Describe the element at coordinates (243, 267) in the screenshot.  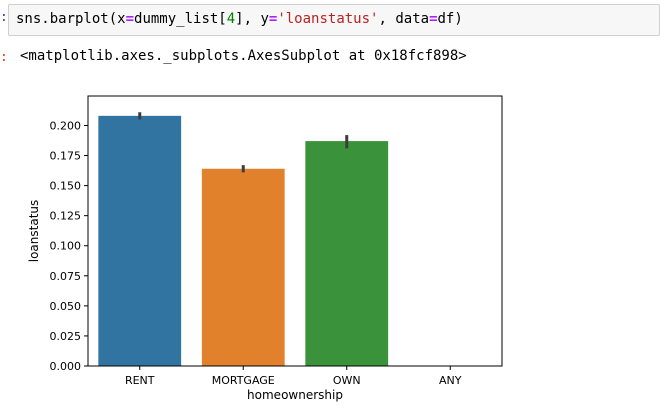
I see `bar-mortgage` at that location.